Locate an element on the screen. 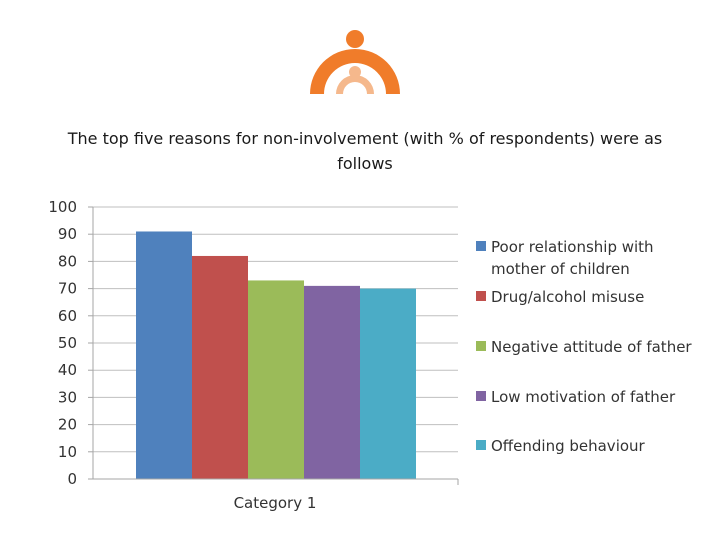 The height and width of the screenshot is (540, 720). y-tick-label: 10 is located at coordinates (67, 452).